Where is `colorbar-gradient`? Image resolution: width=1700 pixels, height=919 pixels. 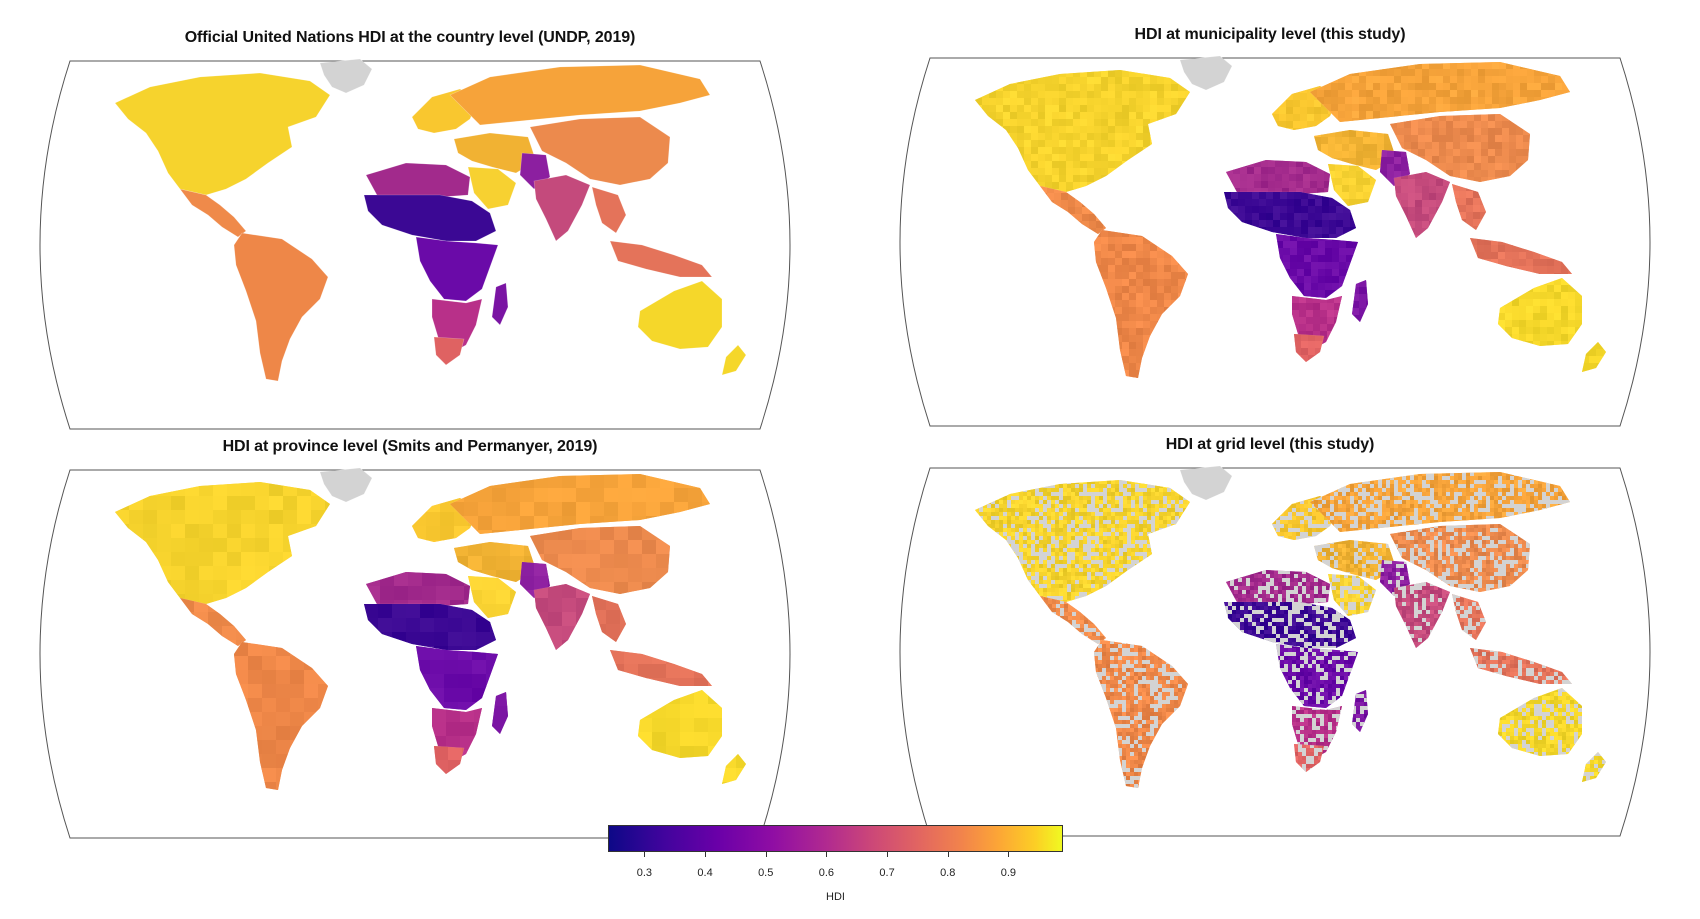 colorbar-gradient is located at coordinates (835, 838).